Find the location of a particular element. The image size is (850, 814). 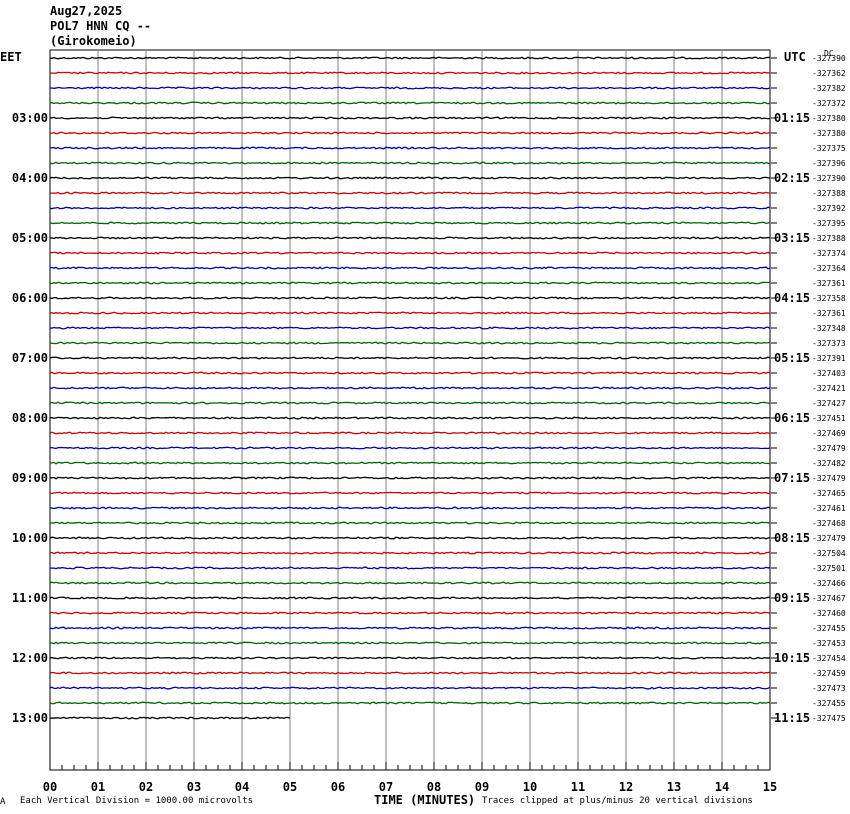

dc-offset-19: -327348 is located at coordinates (829, 328).